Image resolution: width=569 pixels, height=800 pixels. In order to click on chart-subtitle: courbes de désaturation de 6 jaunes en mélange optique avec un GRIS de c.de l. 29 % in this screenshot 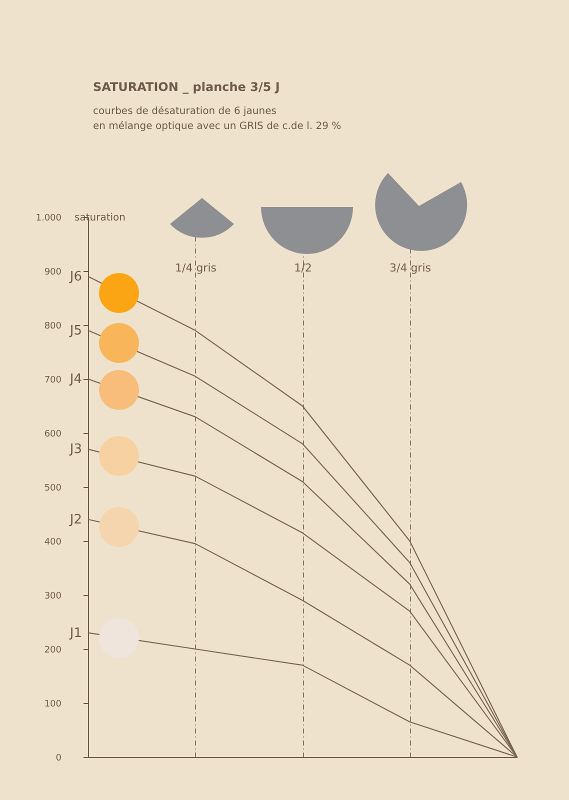, I will do `click(217, 119)`.